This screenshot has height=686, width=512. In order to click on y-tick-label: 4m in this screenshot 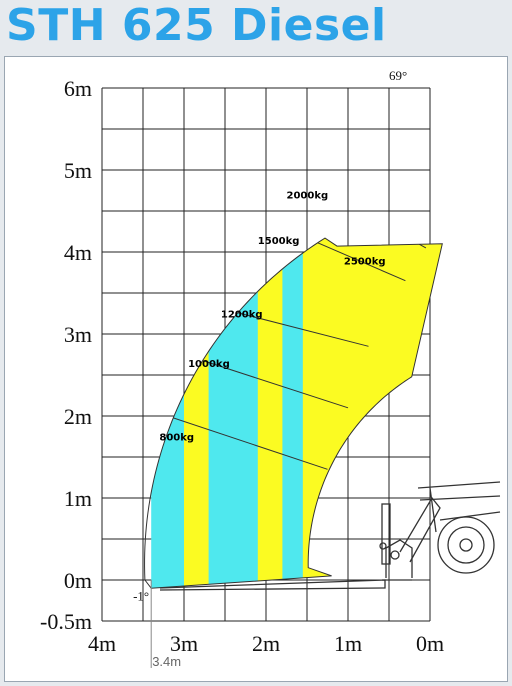, I will do `click(78, 252)`.